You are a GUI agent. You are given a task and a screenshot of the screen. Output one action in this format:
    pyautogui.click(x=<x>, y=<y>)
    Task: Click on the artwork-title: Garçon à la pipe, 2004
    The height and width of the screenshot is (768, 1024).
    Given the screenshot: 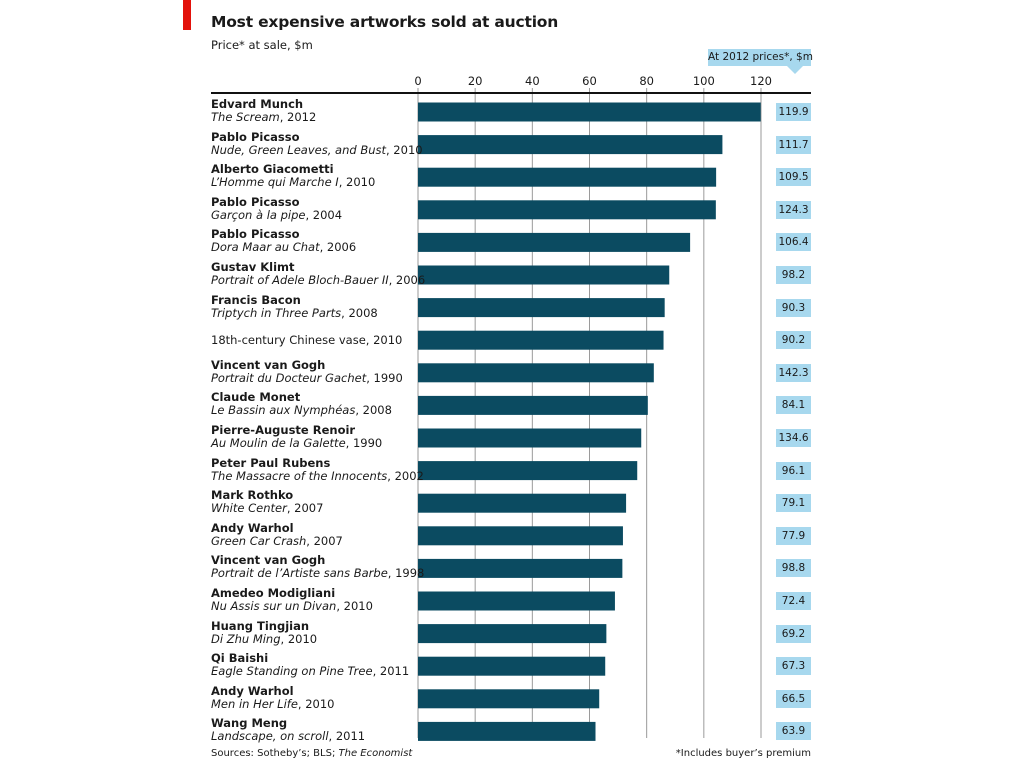 What is the action you would take?
    pyautogui.click(x=311, y=214)
    